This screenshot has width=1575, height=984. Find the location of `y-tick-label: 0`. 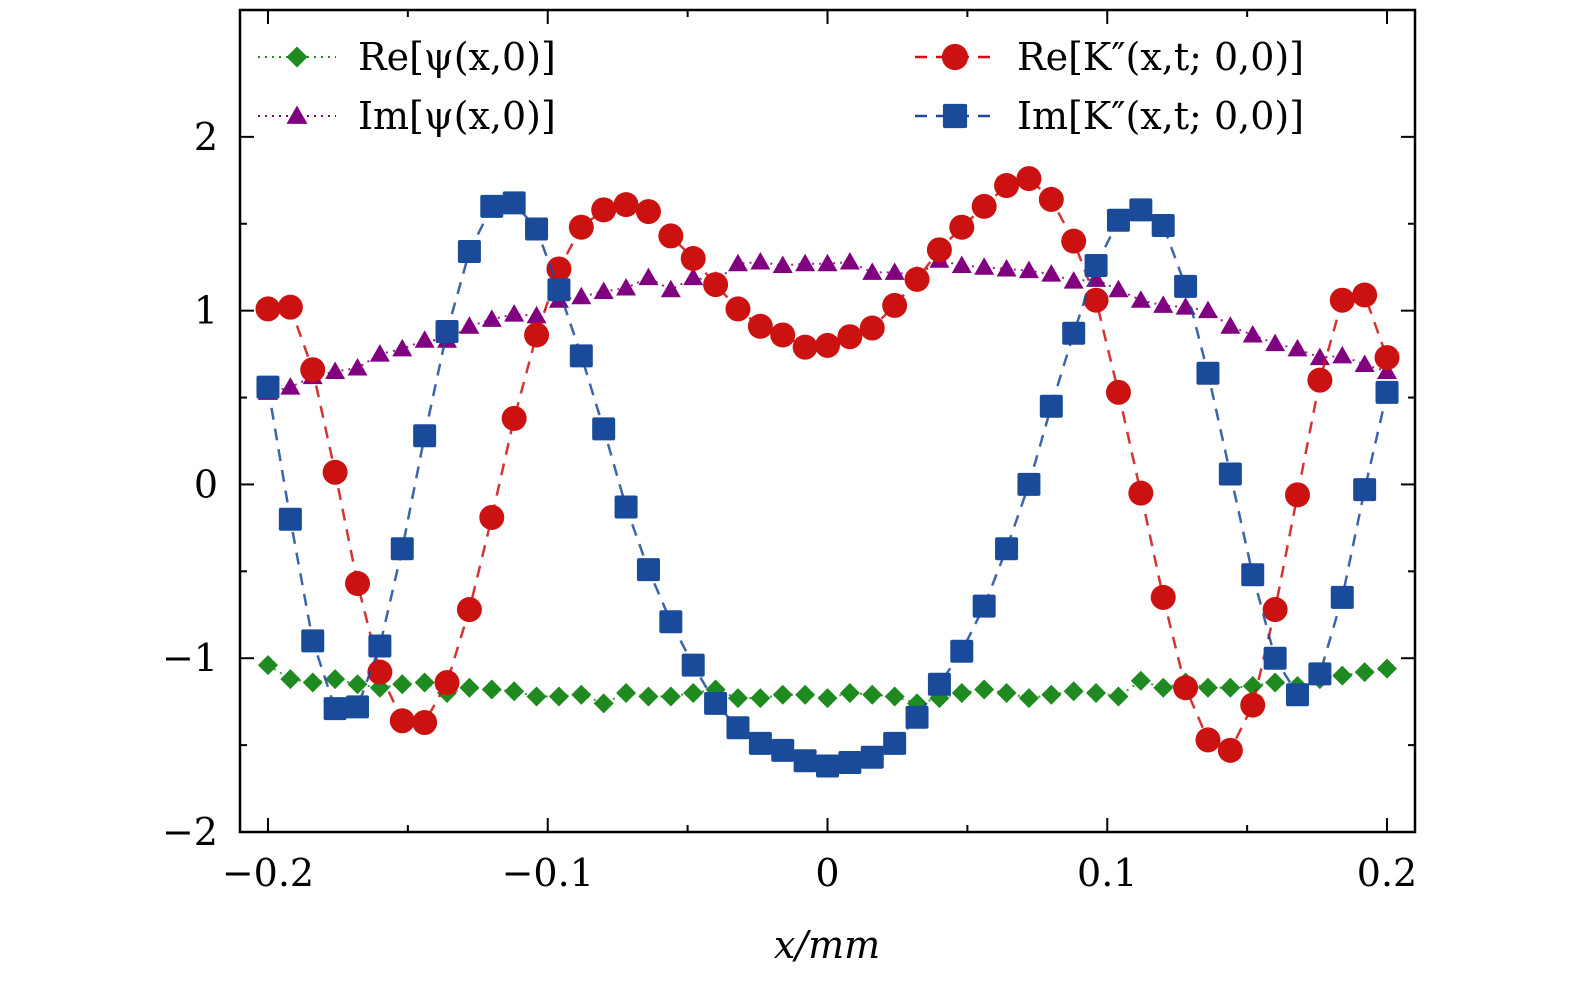

y-tick-label: 0 is located at coordinates (206, 484).